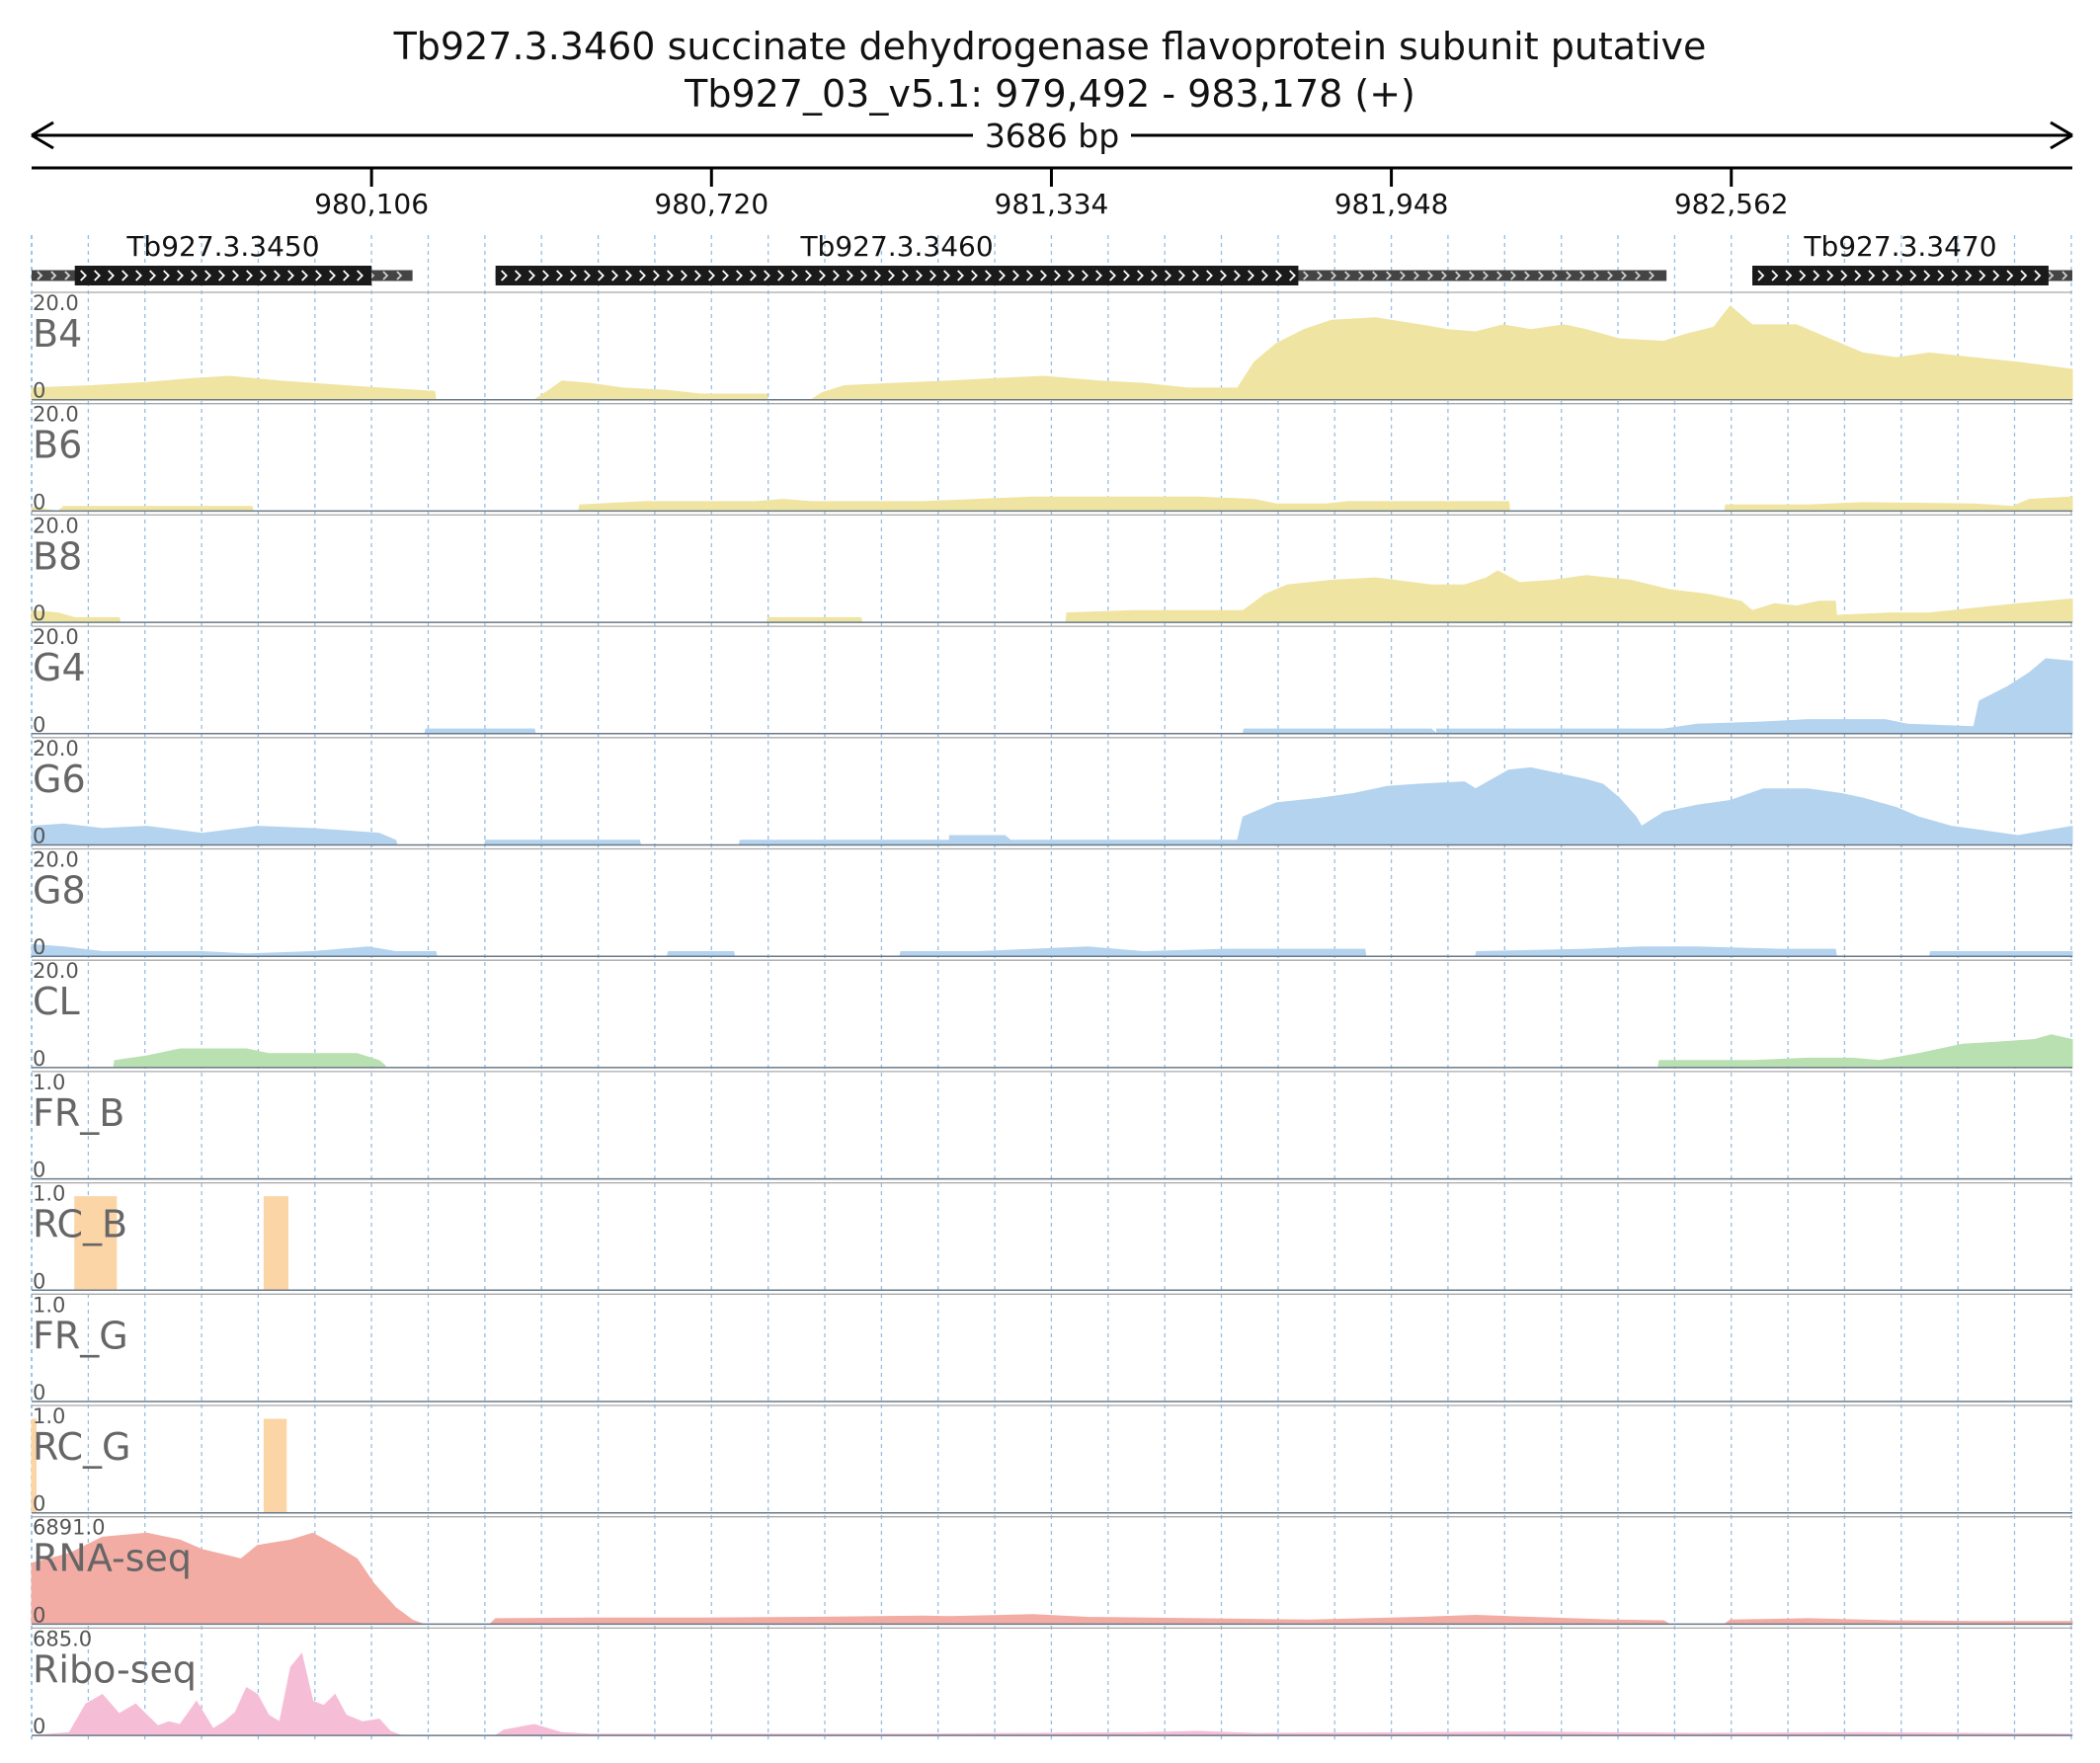  I want to click on gene-model: Tb927.3.3450, so click(222, 257).